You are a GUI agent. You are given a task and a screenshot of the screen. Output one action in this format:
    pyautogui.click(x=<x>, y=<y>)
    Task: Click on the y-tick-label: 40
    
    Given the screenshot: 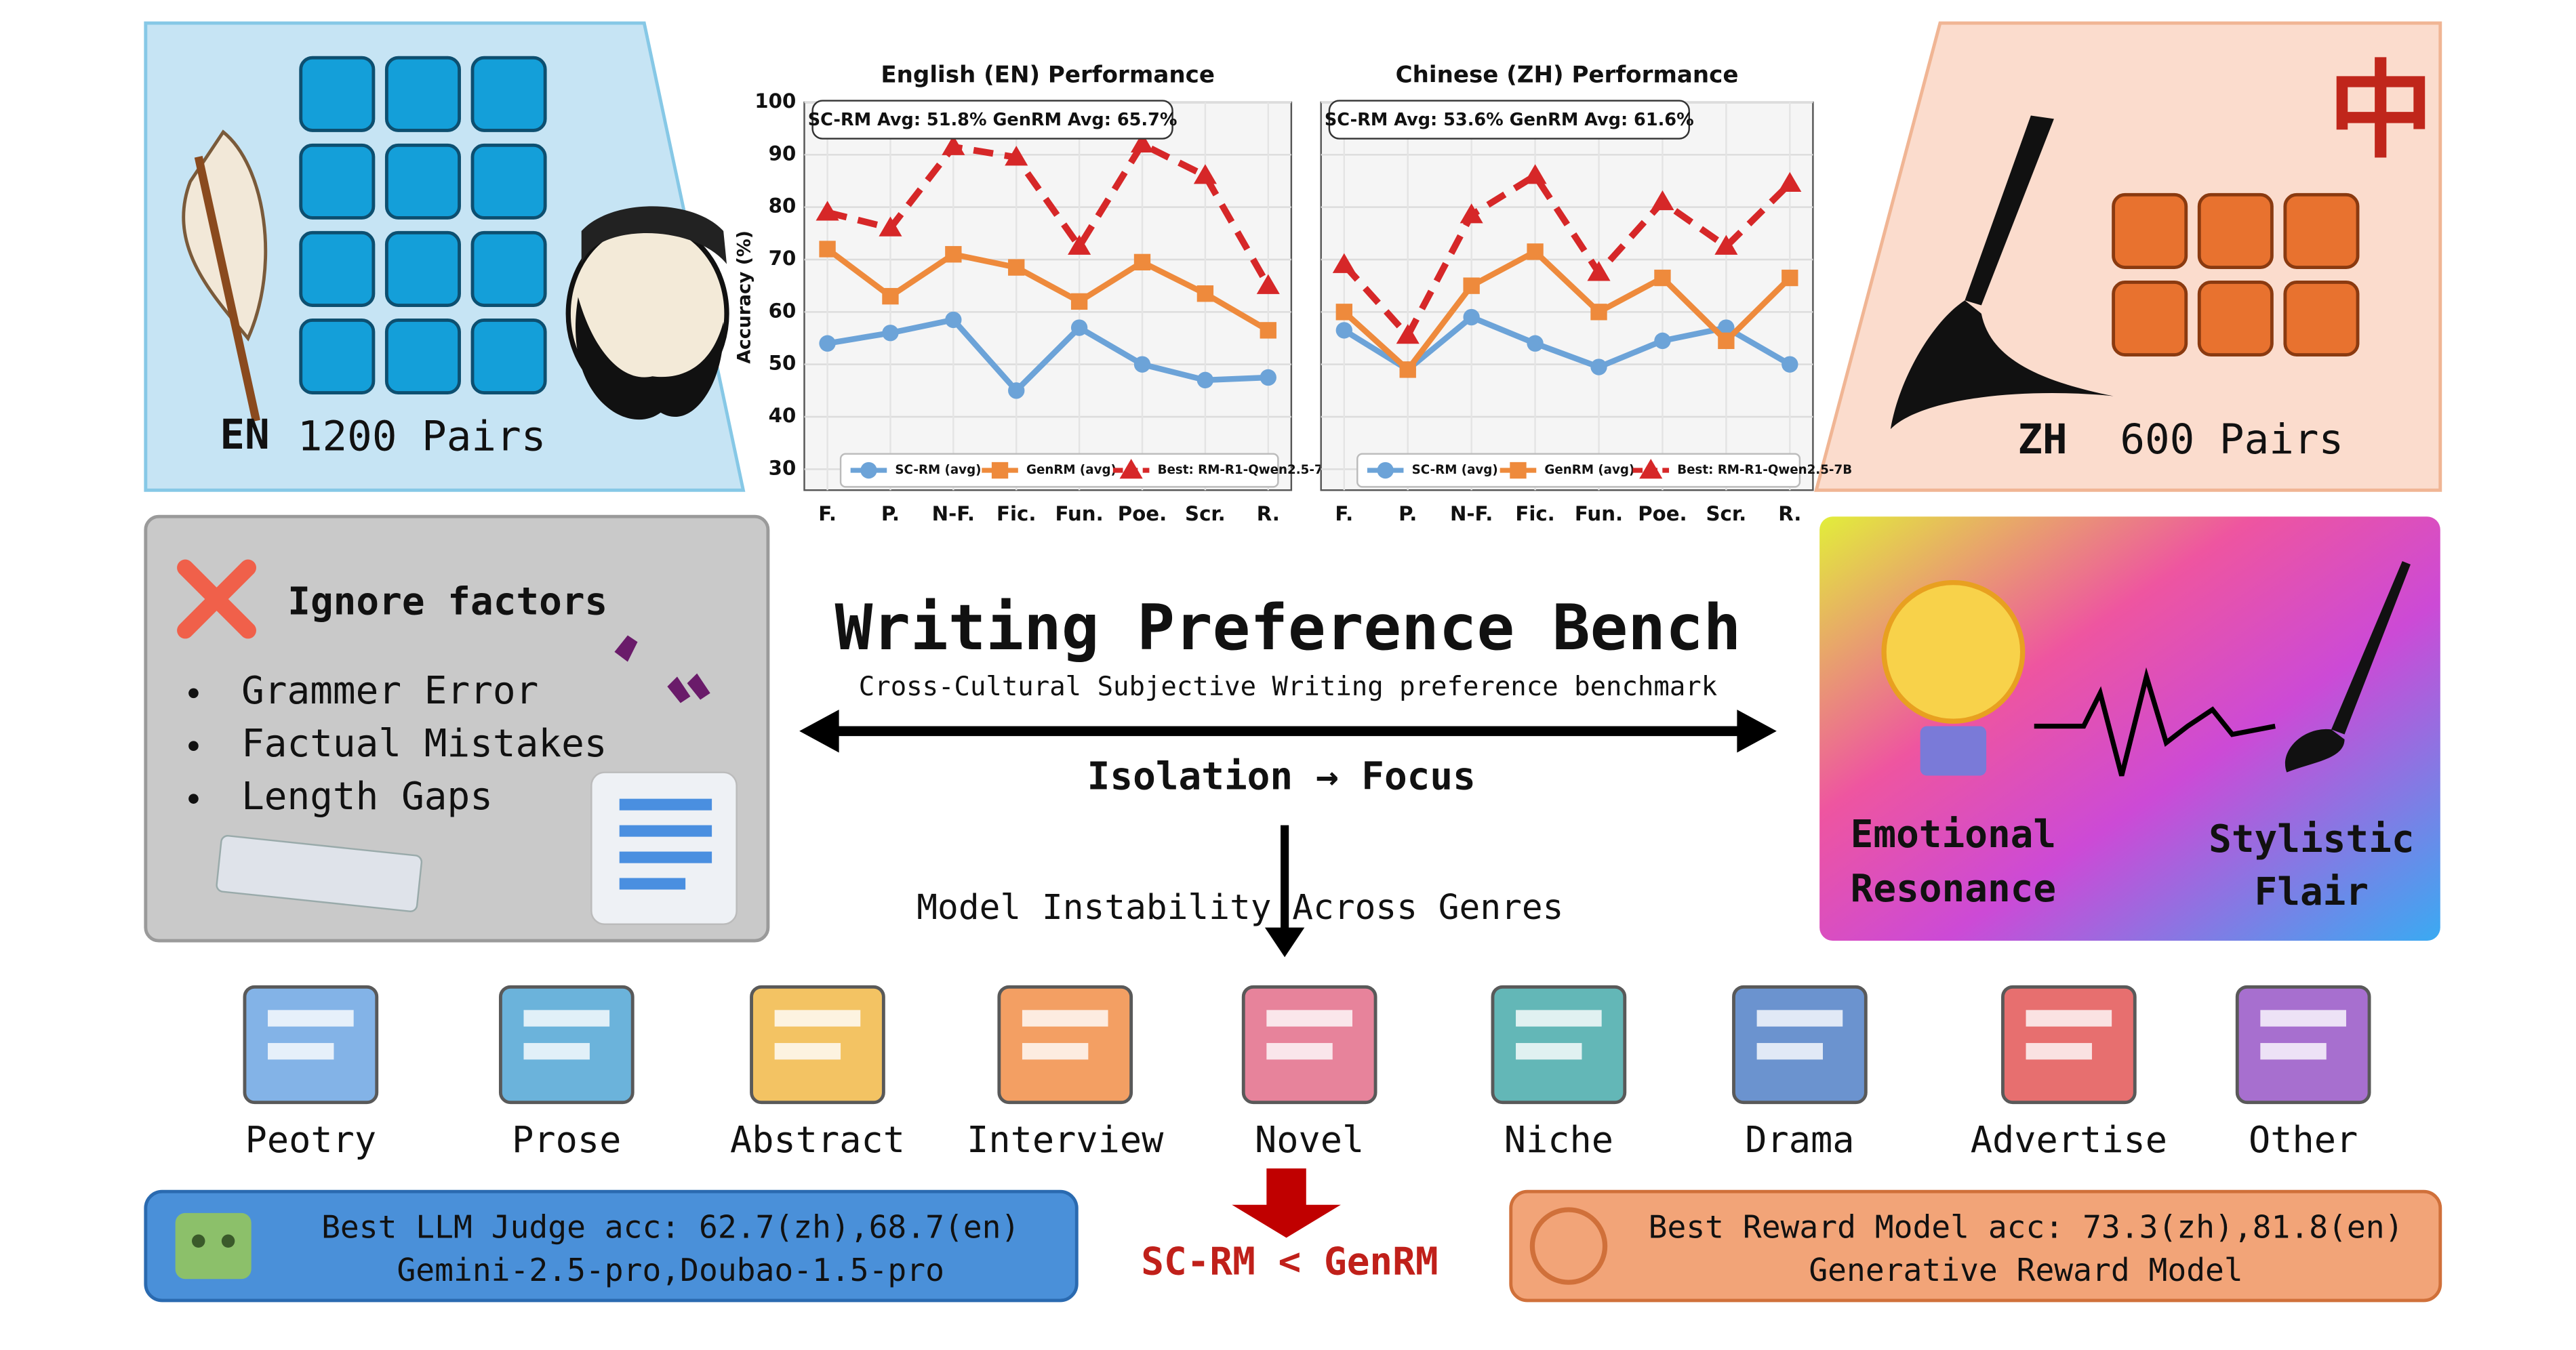 What is the action you would take?
    pyautogui.click(x=783, y=415)
    